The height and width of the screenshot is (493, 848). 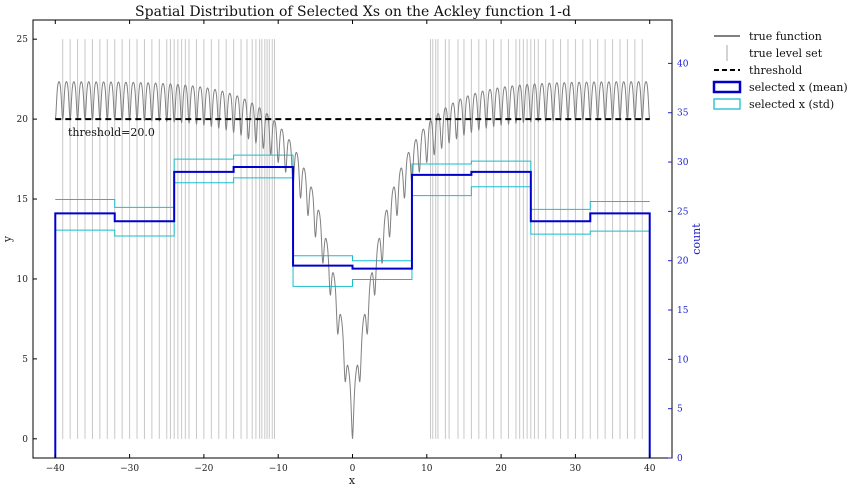 I want to click on y-tick-label: 0, so click(x=25, y=440).